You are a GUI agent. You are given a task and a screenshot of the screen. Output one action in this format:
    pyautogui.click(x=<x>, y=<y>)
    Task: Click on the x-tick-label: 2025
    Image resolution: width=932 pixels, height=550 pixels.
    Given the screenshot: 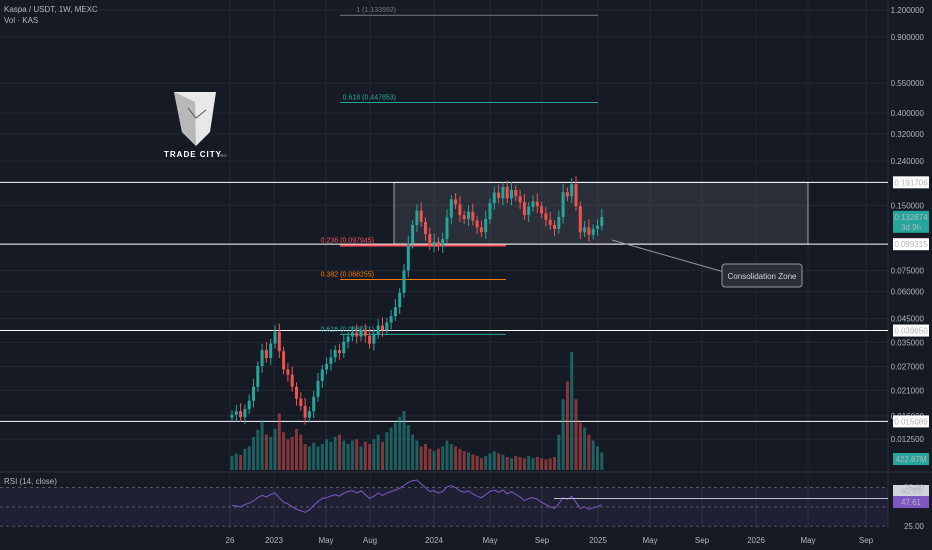 What is the action you would take?
    pyautogui.click(x=598, y=540)
    